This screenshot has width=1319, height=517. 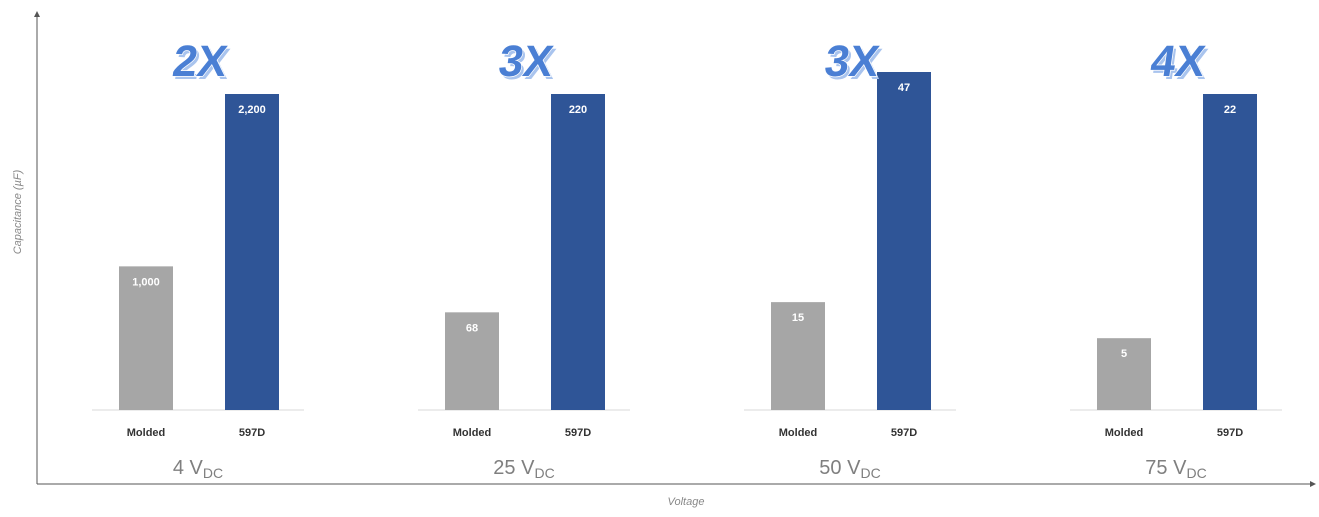 I want to click on voltage-value: 4 V, so click(x=188, y=468).